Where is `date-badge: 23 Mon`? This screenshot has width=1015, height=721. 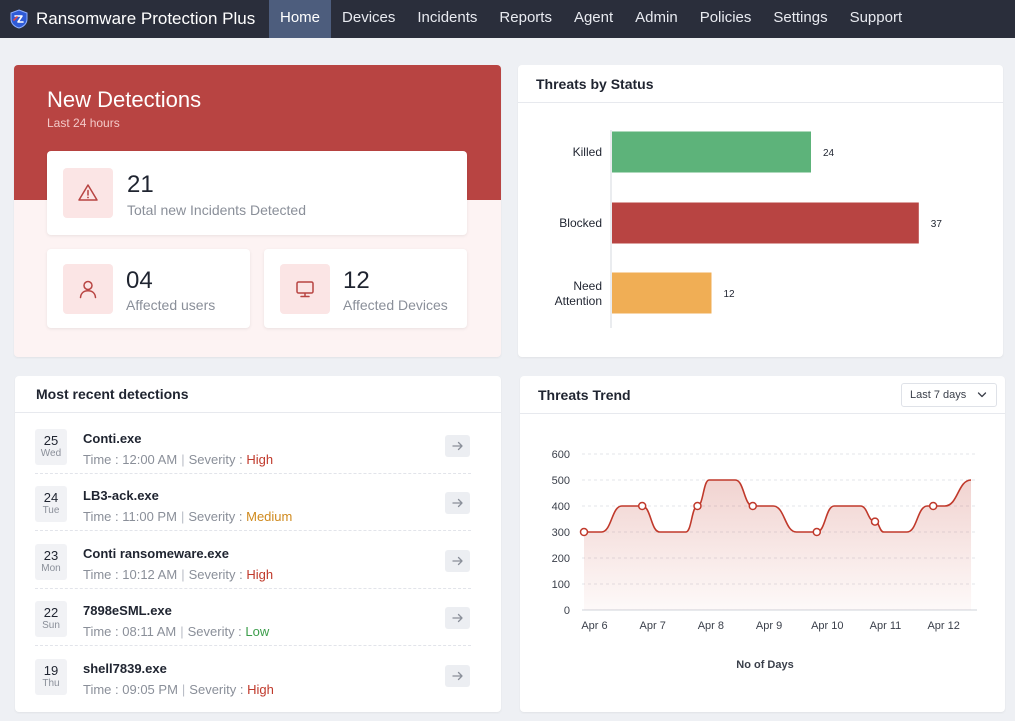
date-badge: 23 Mon is located at coordinates (51, 562).